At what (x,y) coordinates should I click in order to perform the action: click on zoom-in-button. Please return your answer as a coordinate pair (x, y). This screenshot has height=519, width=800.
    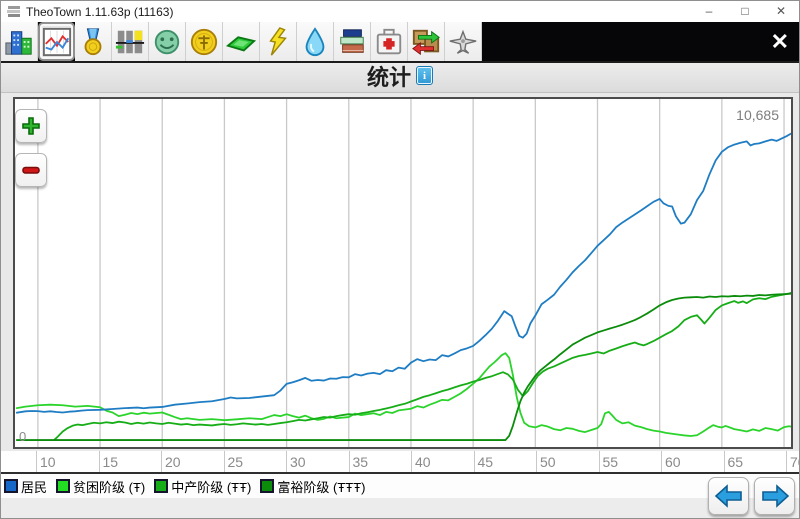
    Looking at the image, I should click on (31, 126).